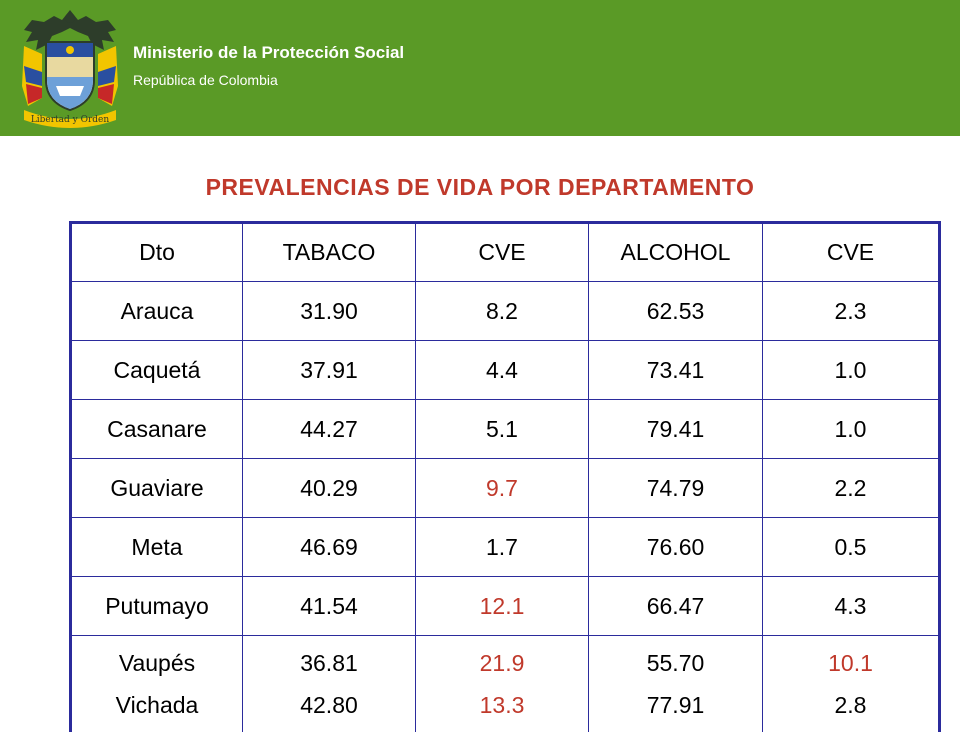 Image resolution: width=960 pixels, height=732 pixels. What do you see at coordinates (502, 311) in the screenshot?
I see `table-cell: 8.2` at bounding box center [502, 311].